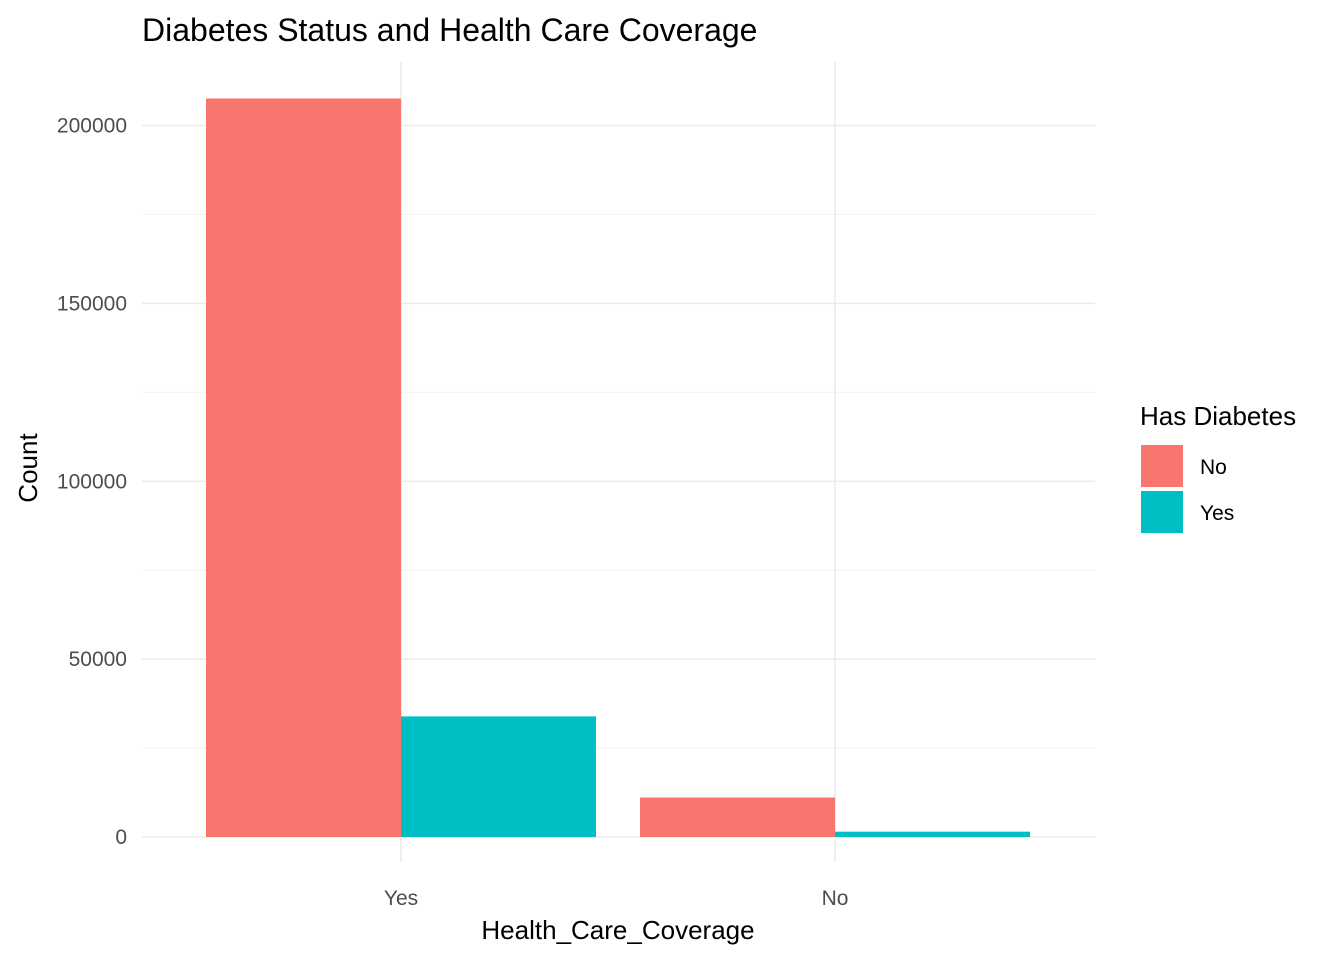  What do you see at coordinates (28, 468) in the screenshot?
I see `y-axis-title: Count` at bounding box center [28, 468].